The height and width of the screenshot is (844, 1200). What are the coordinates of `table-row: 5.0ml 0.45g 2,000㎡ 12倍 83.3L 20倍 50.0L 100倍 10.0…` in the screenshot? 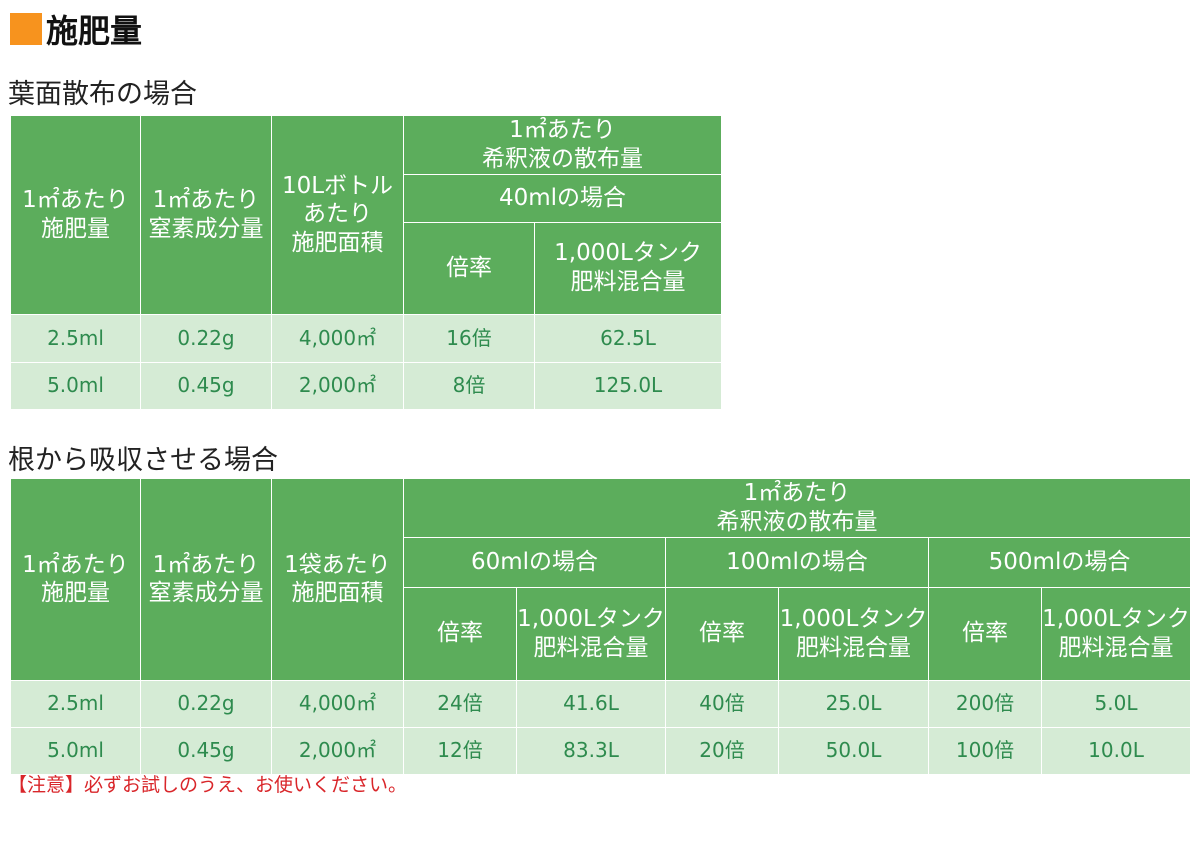 It's located at (600, 750).